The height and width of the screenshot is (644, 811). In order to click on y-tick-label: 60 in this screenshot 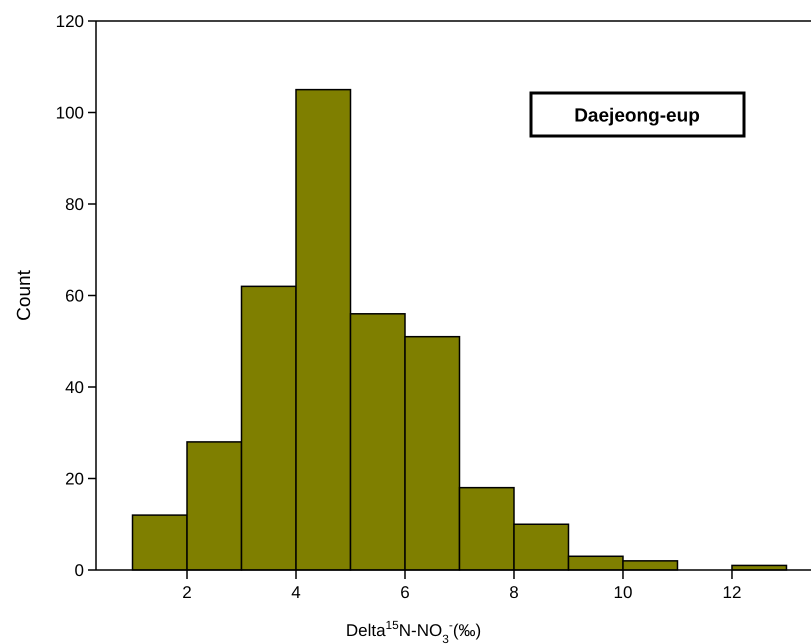, I will do `click(74, 296)`.